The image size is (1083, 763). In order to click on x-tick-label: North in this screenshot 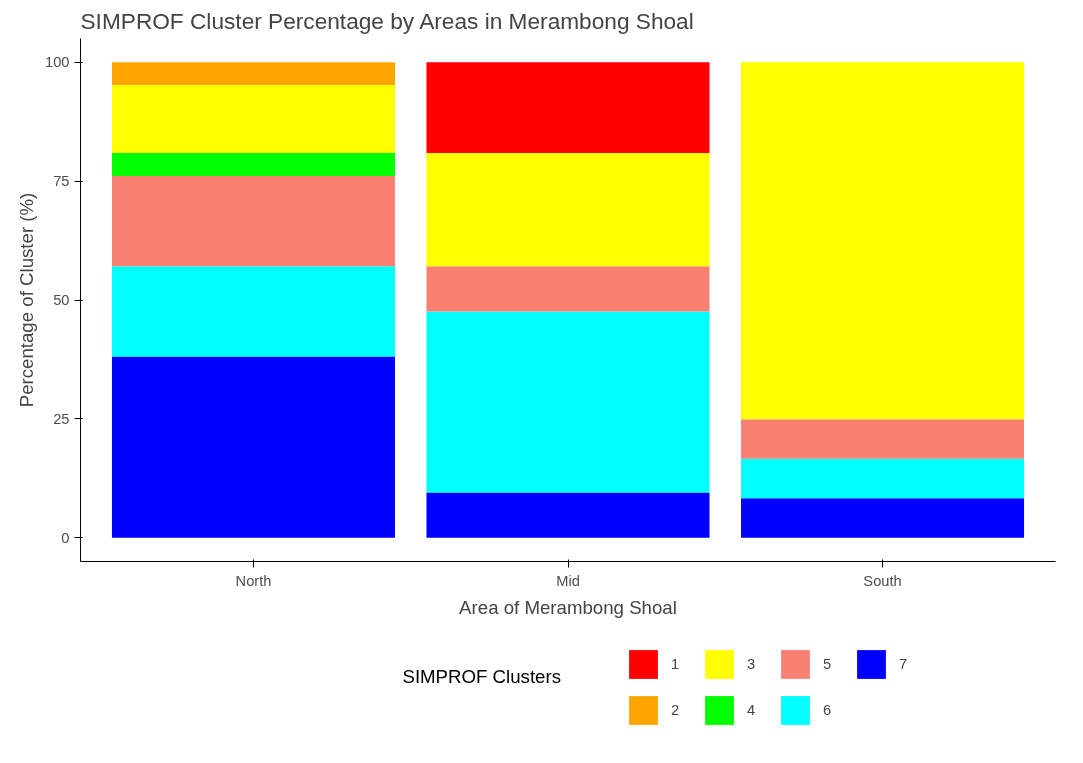, I will do `click(253, 580)`.